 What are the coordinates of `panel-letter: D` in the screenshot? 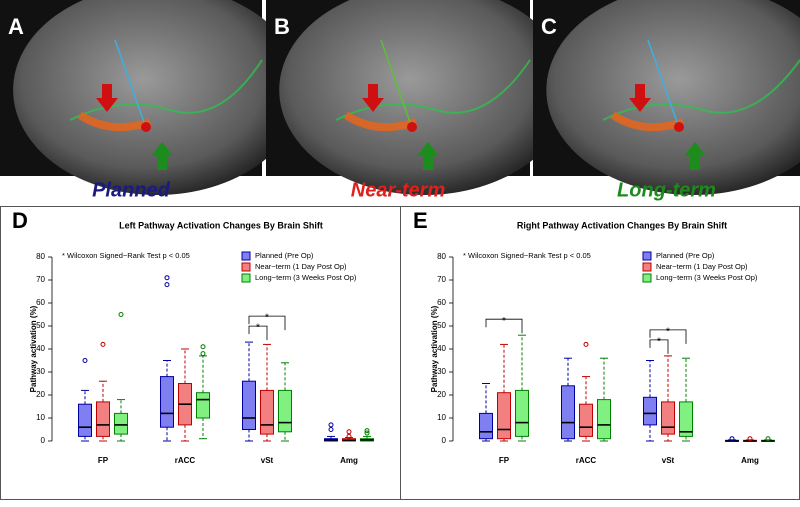 It's located at (20, 220).